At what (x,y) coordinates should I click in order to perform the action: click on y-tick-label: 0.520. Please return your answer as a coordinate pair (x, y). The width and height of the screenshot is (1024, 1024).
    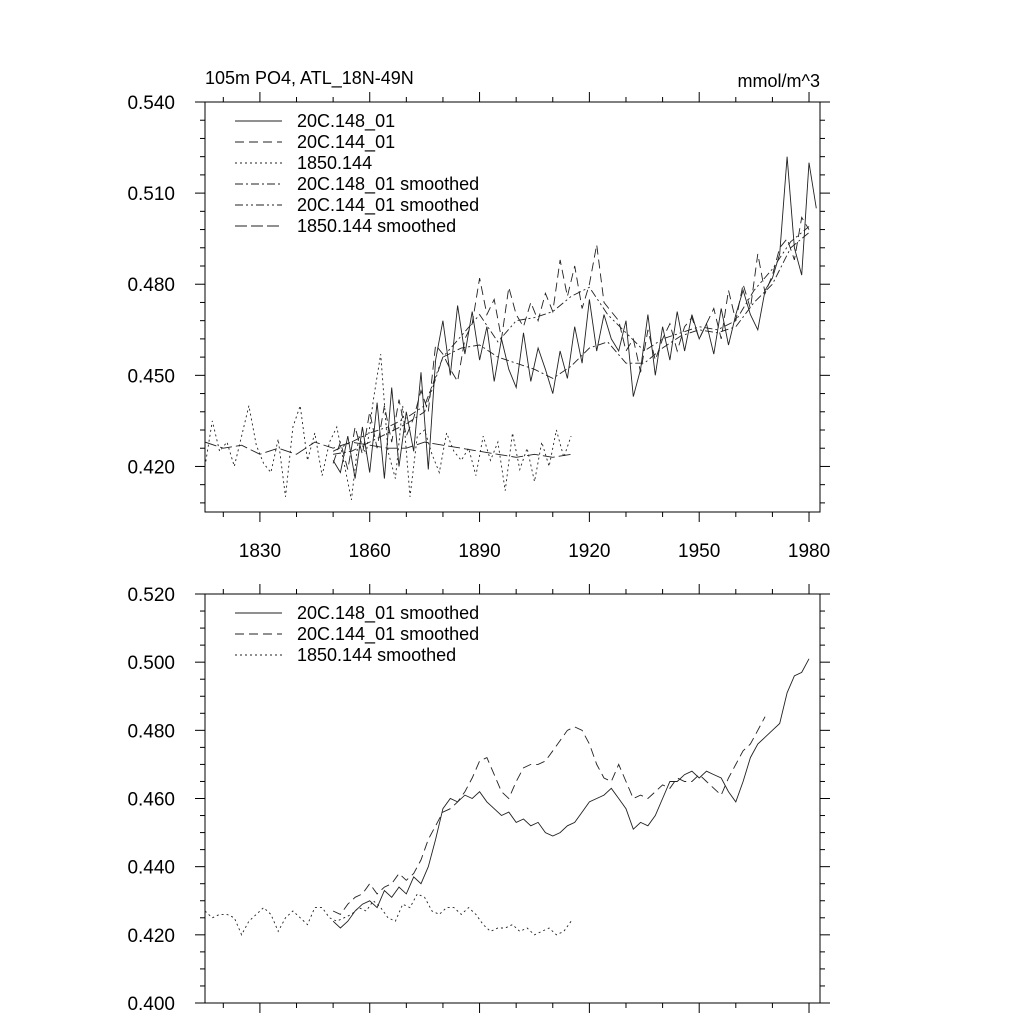
    Looking at the image, I should click on (151, 595).